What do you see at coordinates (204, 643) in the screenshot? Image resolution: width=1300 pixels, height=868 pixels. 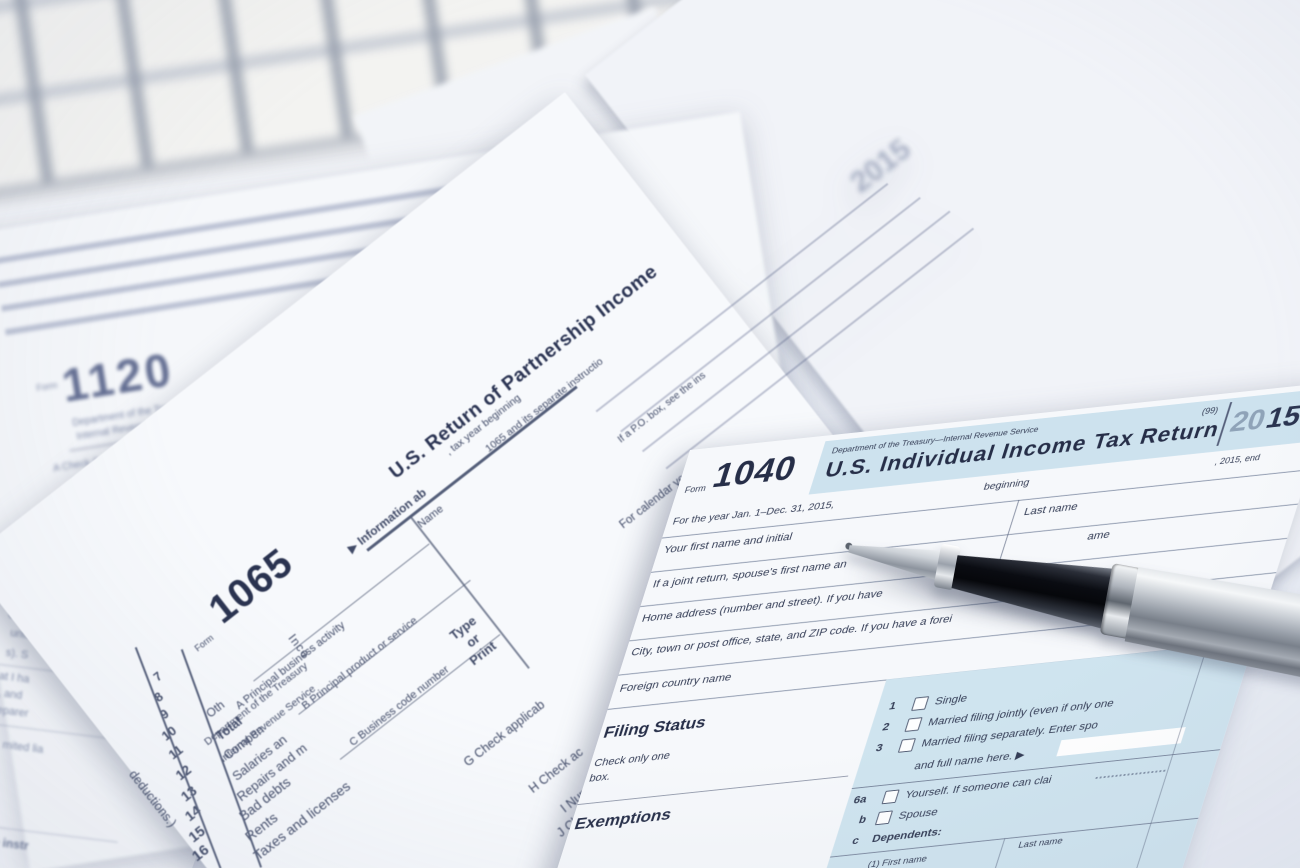 I see `form-1065-form-word: Form` at bounding box center [204, 643].